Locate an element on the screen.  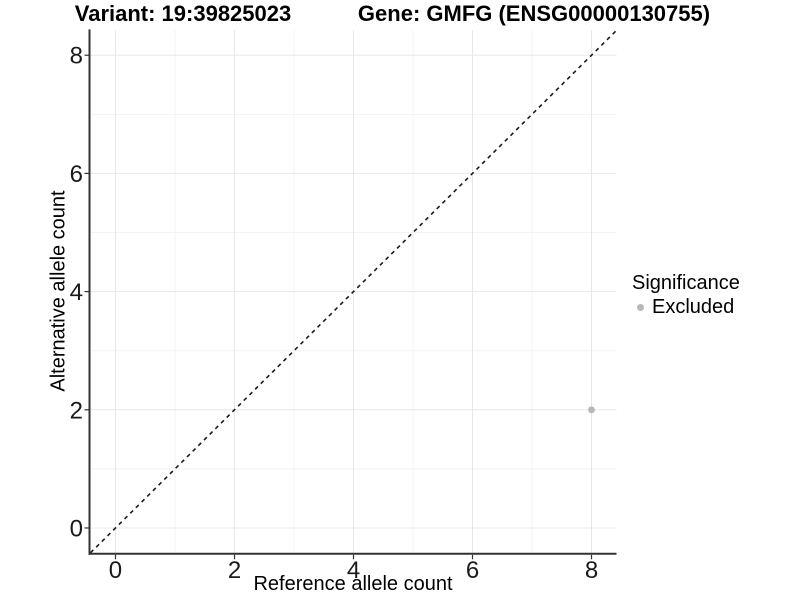
y-tick-label: 4 is located at coordinates (76, 292).